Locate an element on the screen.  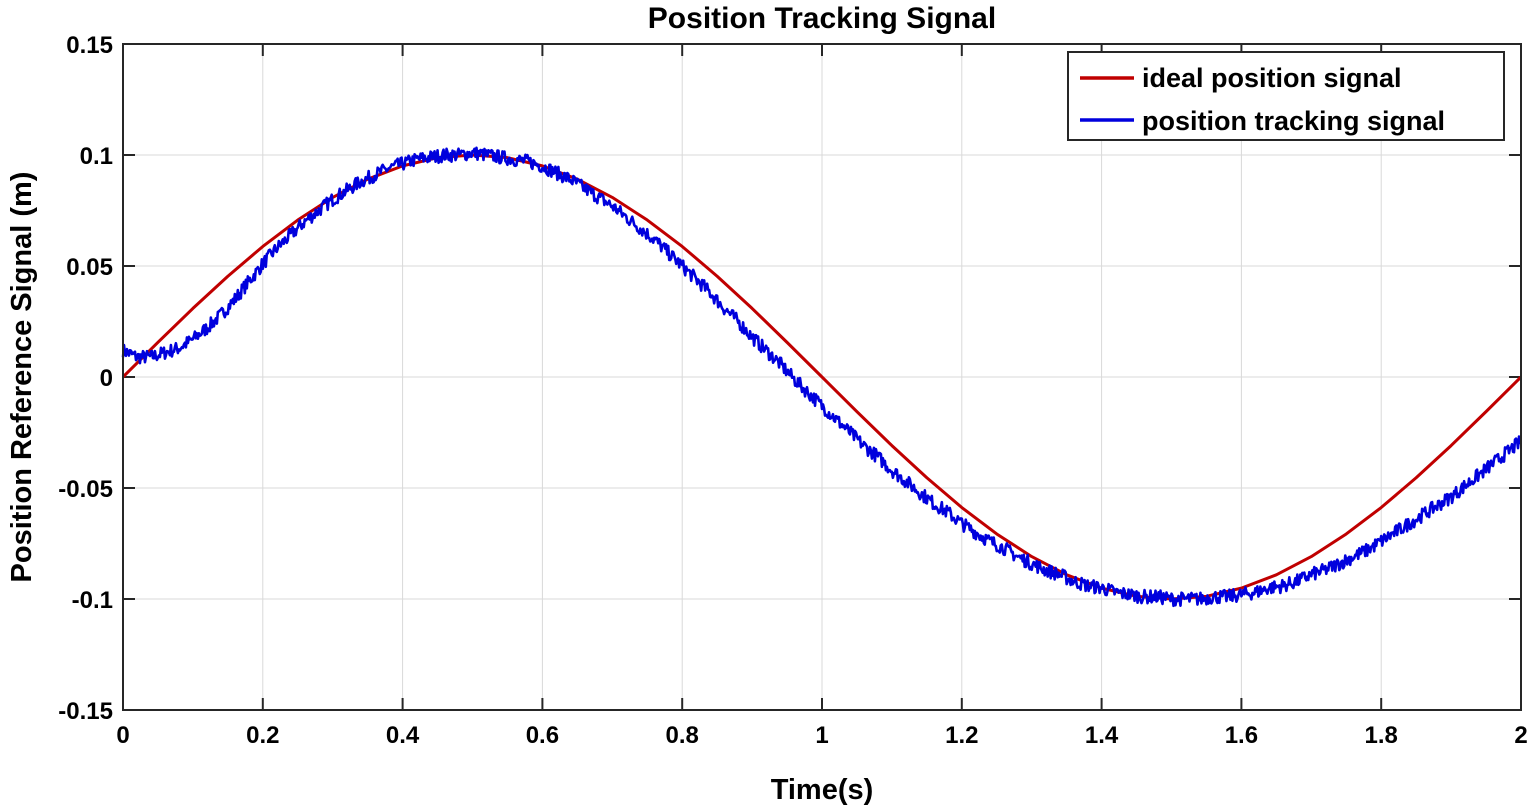
x-tick-labels: 0 0.2 0.4 0.6 0.8 1 1.2 1.4 1.6 1.8 2 is located at coordinates (821, 735).